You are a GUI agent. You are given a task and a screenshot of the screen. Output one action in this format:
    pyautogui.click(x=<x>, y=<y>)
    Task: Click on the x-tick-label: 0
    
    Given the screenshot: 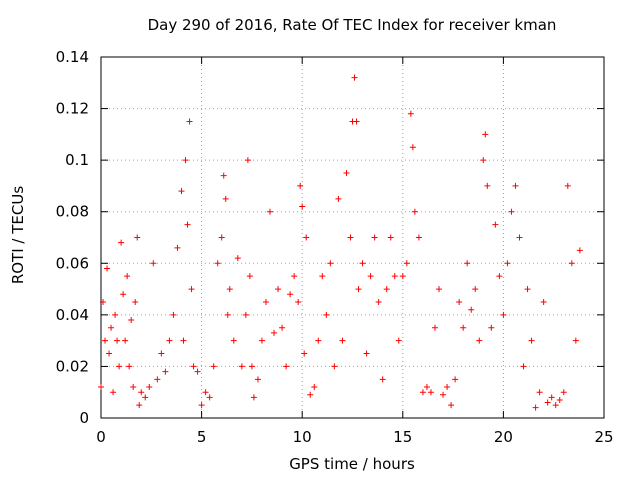 What is the action you would take?
    pyautogui.click(x=101, y=437)
    